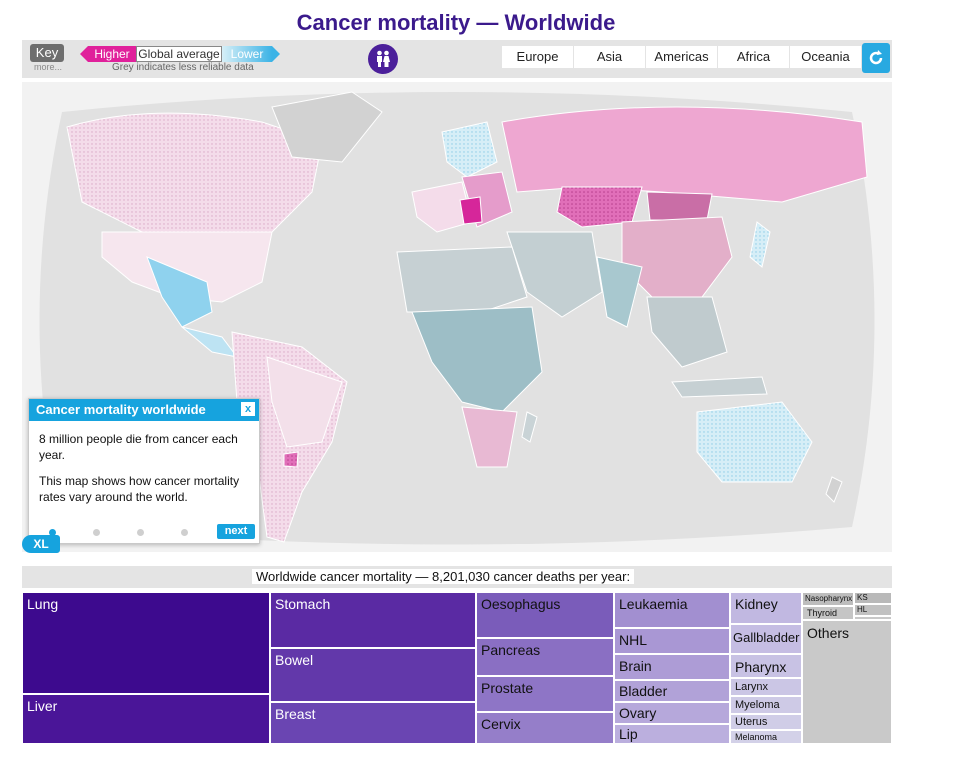 The image size is (954, 772). What do you see at coordinates (672, 691) in the screenshot?
I see `treemap-cell-bladder: Bladder` at bounding box center [672, 691].